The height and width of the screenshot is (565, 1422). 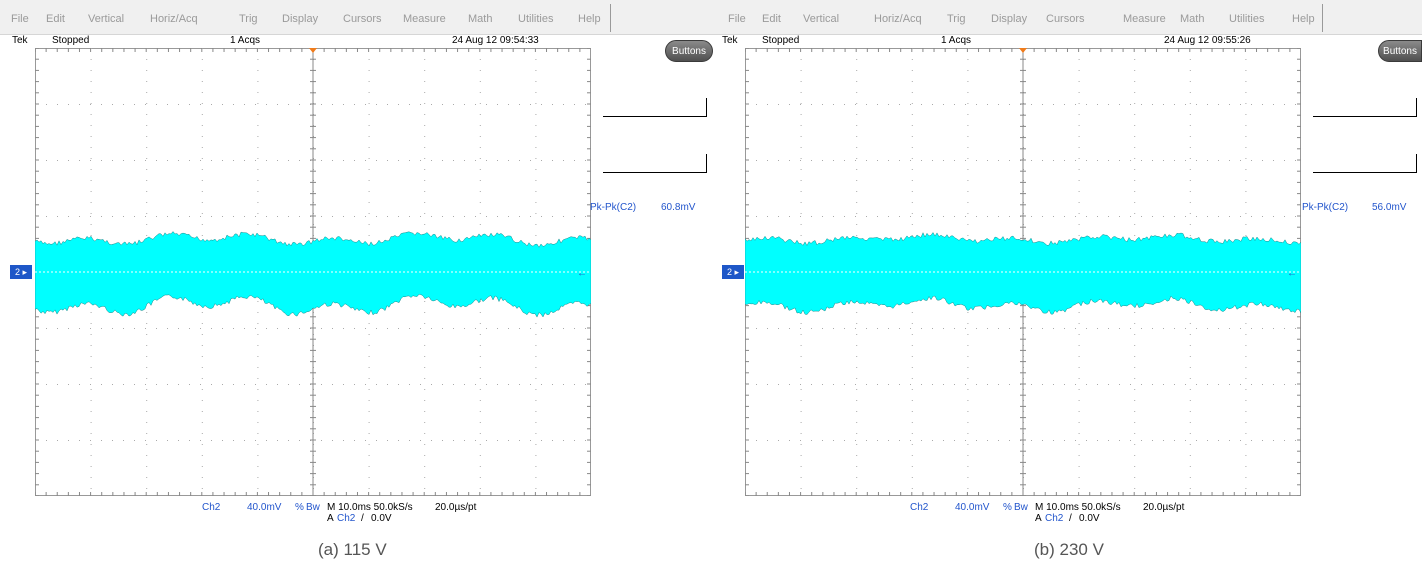 What do you see at coordinates (1292, 273) in the screenshot?
I see `channel-arrow-icon: ←` at bounding box center [1292, 273].